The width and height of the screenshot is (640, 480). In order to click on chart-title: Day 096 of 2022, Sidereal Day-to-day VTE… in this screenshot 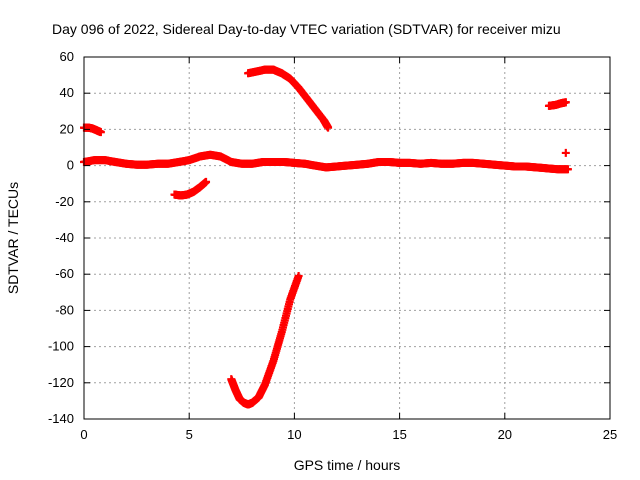, I will do `click(306, 29)`.